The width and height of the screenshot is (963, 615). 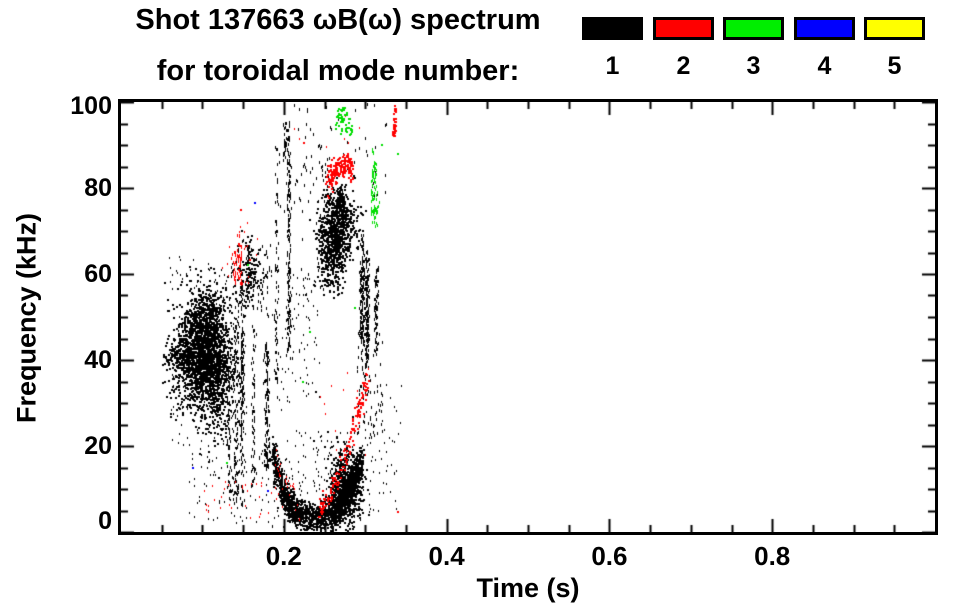 I want to click on y-axis-title: Frequency (kHz), so click(x=26, y=318).